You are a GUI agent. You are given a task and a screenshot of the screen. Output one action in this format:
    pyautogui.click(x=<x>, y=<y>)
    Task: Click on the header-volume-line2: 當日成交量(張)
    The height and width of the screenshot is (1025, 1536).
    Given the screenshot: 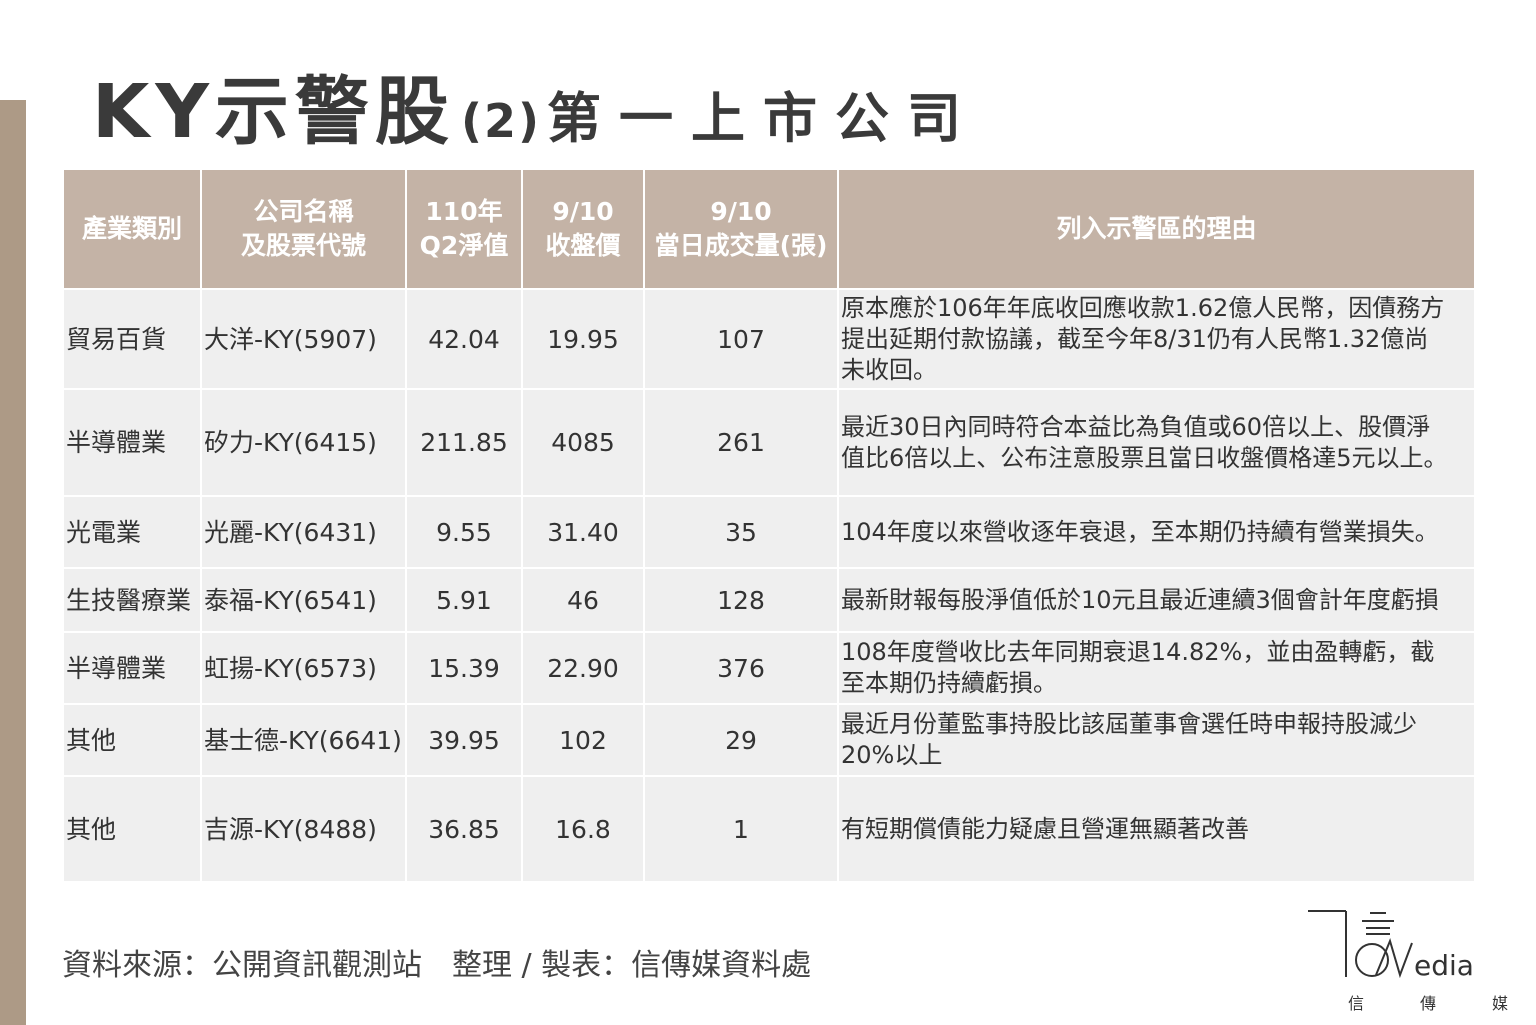 What is the action you would take?
    pyautogui.click(x=741, y=245)
    